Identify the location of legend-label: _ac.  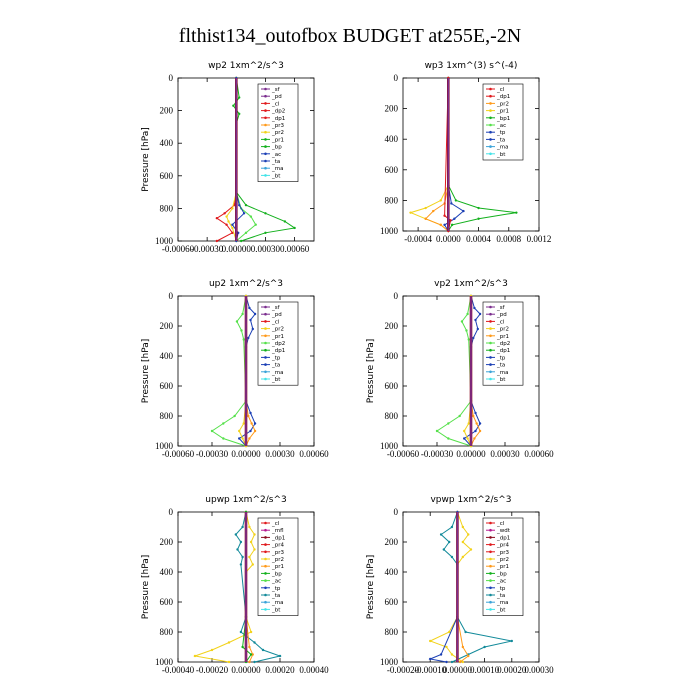
(501, 582).